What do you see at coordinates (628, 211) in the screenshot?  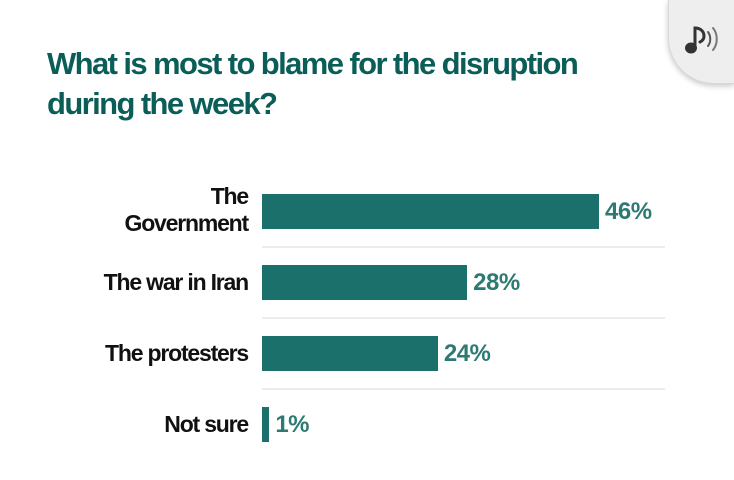 I see `value-label: 46%` at bounding box center [628, 211].